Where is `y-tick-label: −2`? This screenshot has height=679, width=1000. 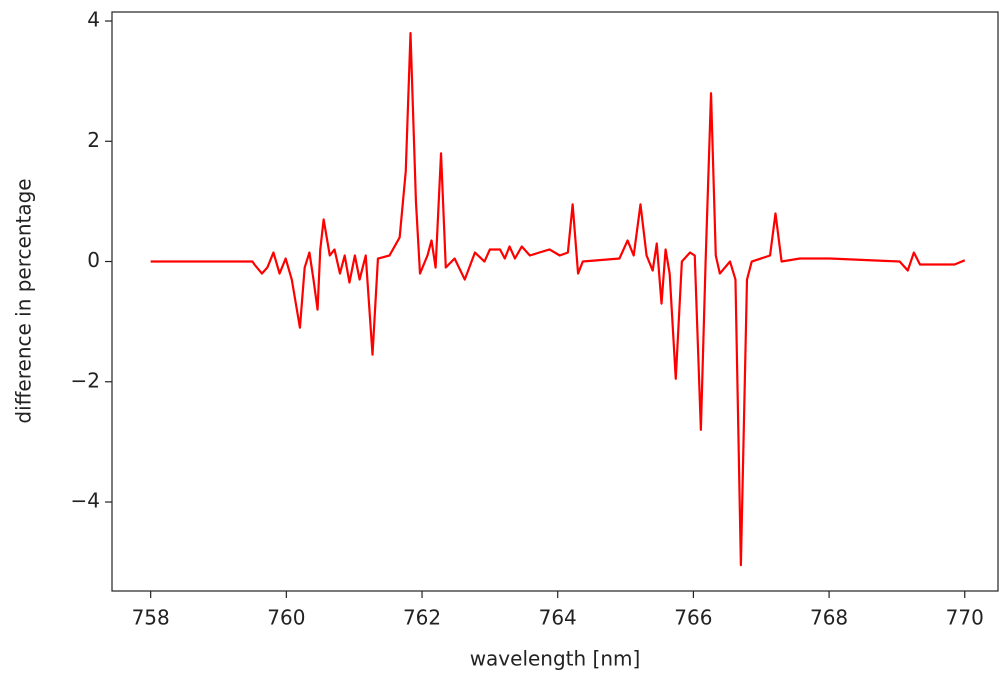
y-tick-label: −2 is located at coordinates (85, 380).